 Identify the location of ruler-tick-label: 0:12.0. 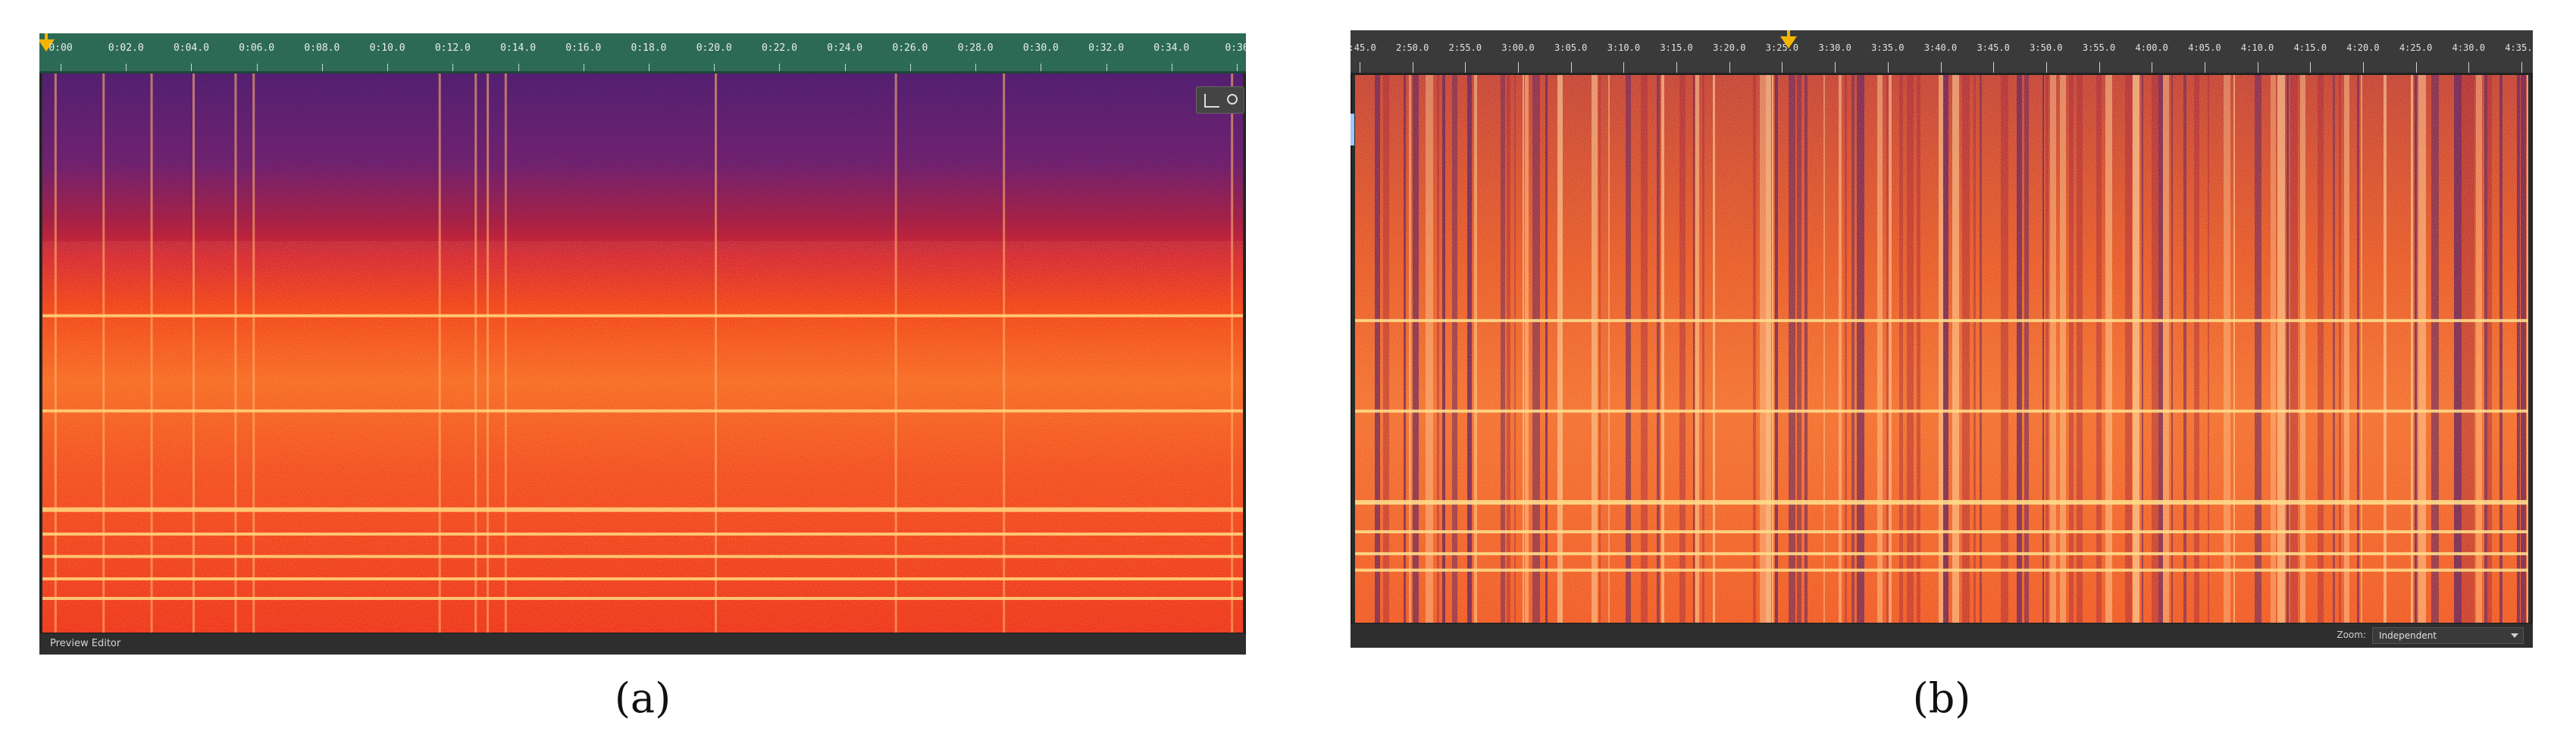
(452, 48).